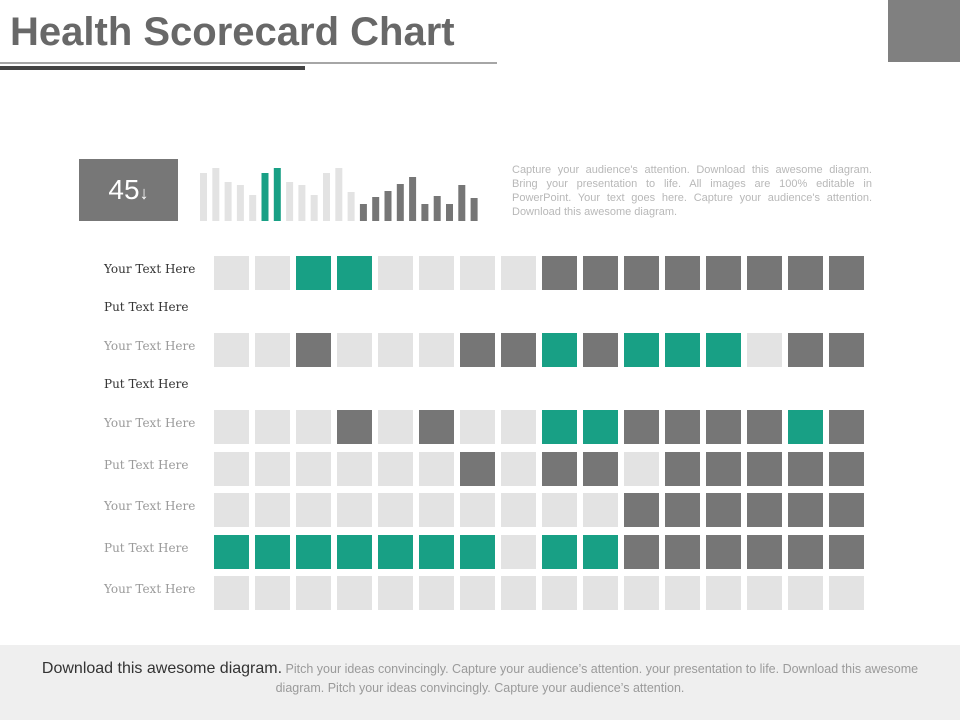  I want to click on kpi-box, so click(128, 190).